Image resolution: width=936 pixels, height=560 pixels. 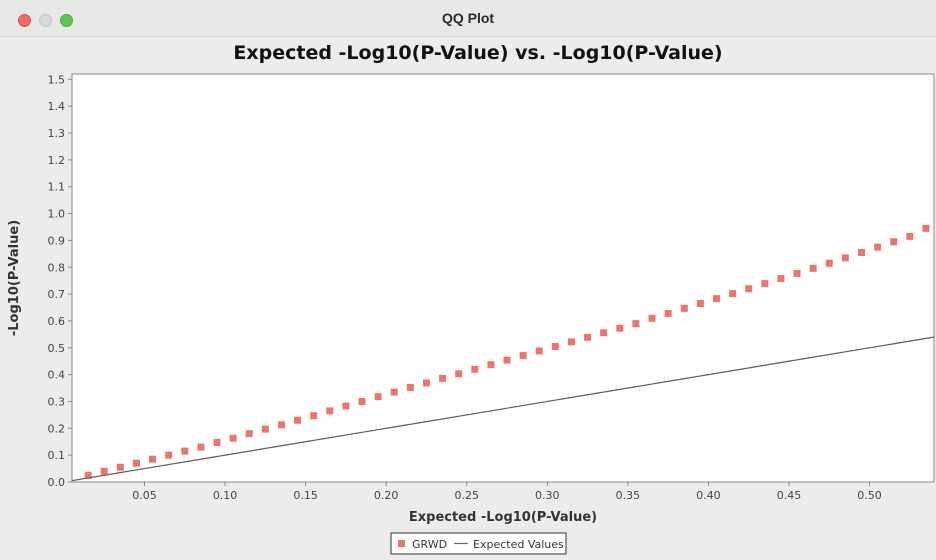 I want to click on y-axis-label: -Log10(P-Value), so click(x=14, y=278).